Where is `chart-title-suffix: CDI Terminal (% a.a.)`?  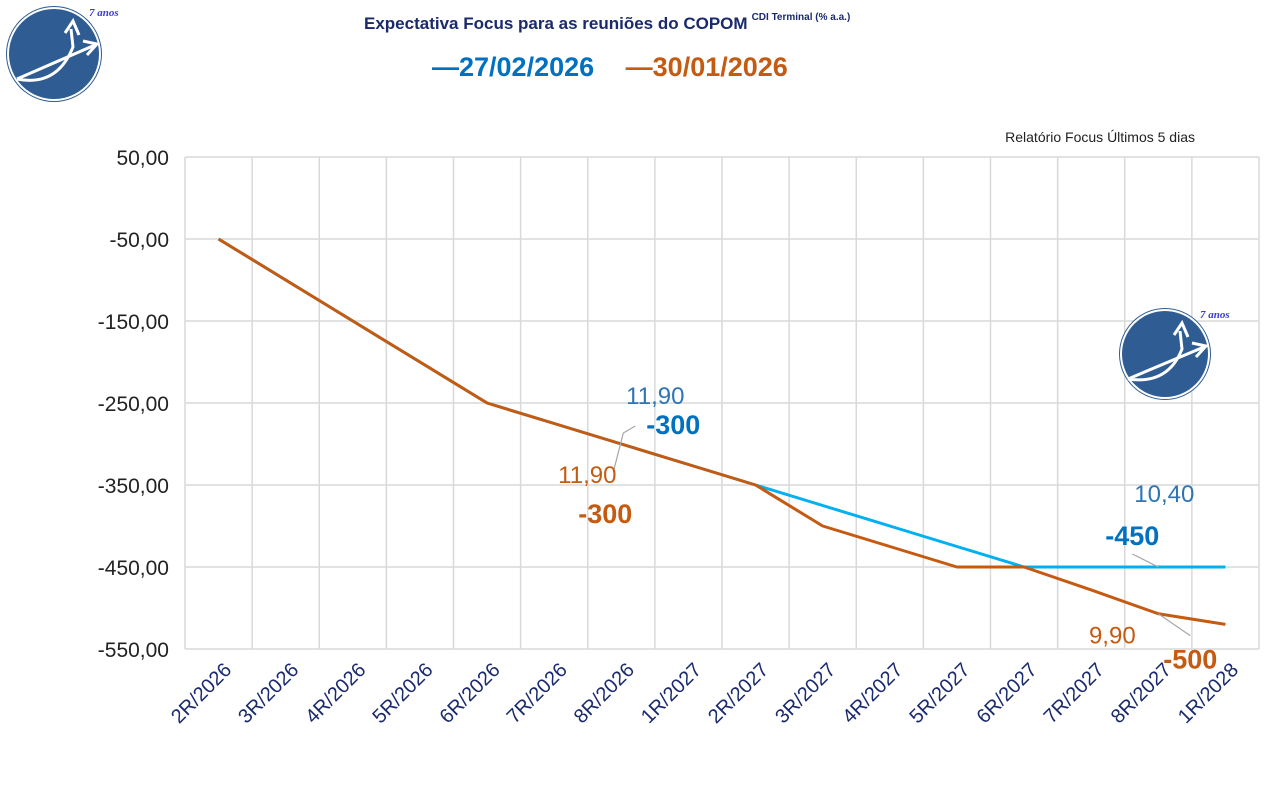 chart-title-suffix: CDI Terminal (% a.a.) is located at coordinates (801, 17).